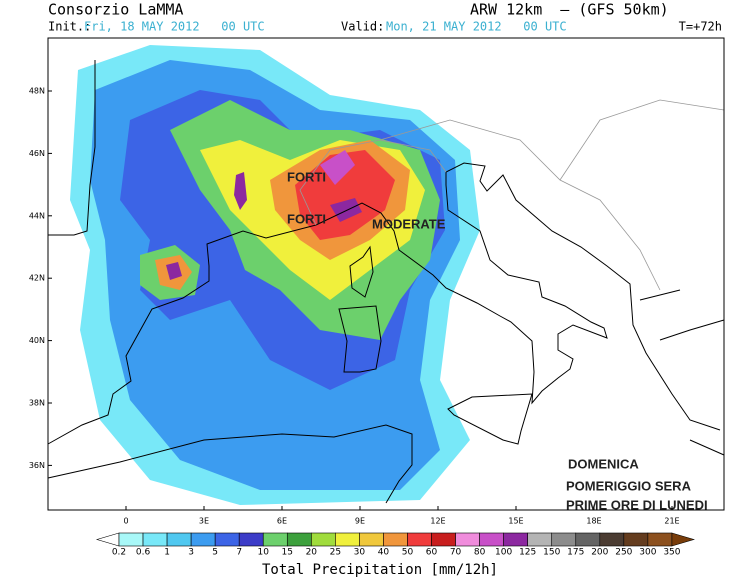 This screenshot has height=580, width=751. Describe the element at coordinates (191, 553) in the screenshot. I see `colorbar-label: 3` at that location.